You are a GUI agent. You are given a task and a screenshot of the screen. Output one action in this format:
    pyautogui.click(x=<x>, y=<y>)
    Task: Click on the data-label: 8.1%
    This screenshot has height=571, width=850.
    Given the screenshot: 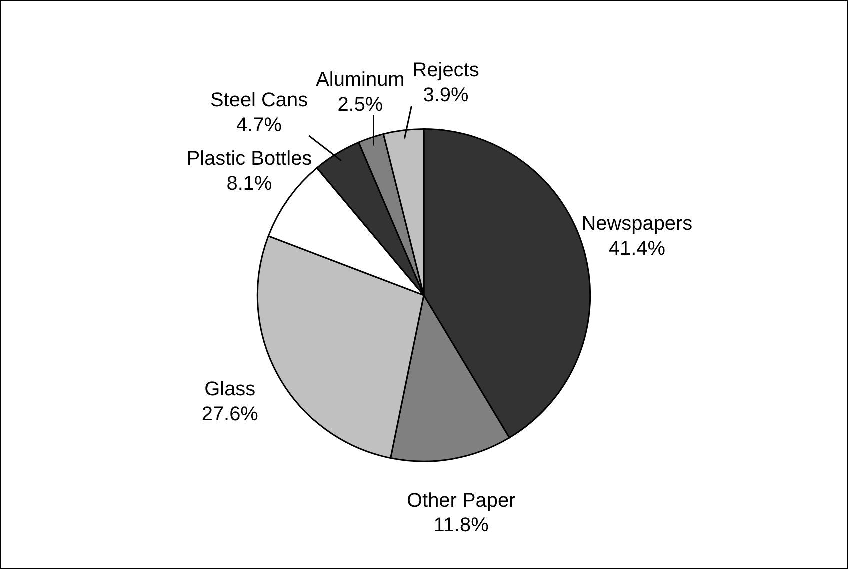 What is the action you would take?
    pyautogui.click(x=249, y=183)
    